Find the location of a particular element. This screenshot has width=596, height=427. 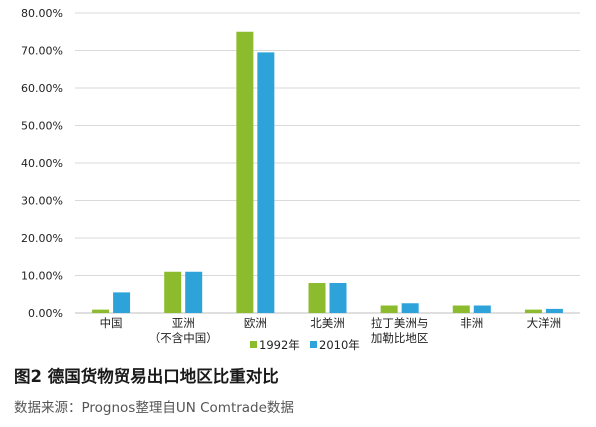

x-category-label: 拉丁美洲与加勒比地区 is located at coordinates (400, 330).